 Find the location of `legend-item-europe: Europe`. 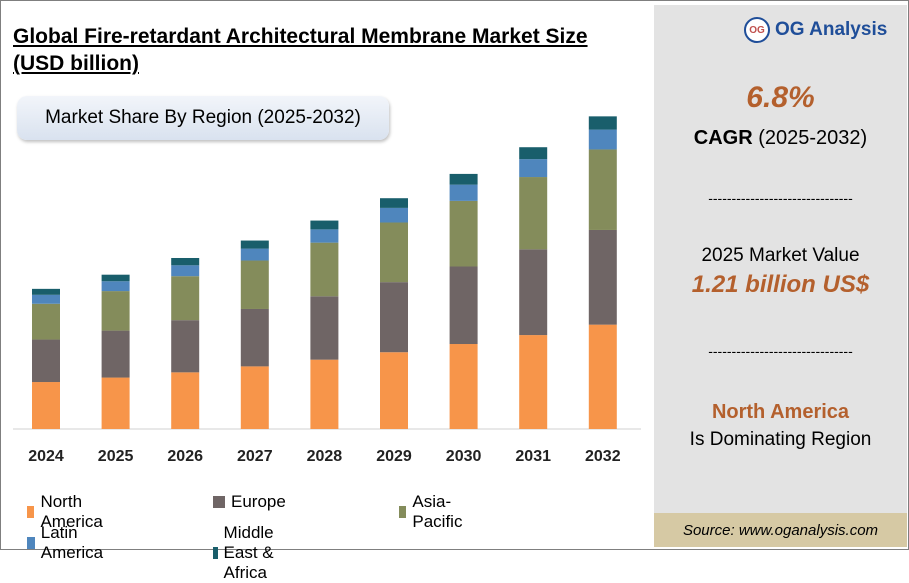

legend-item-europe: Europe is located at coordinates (249, 502).